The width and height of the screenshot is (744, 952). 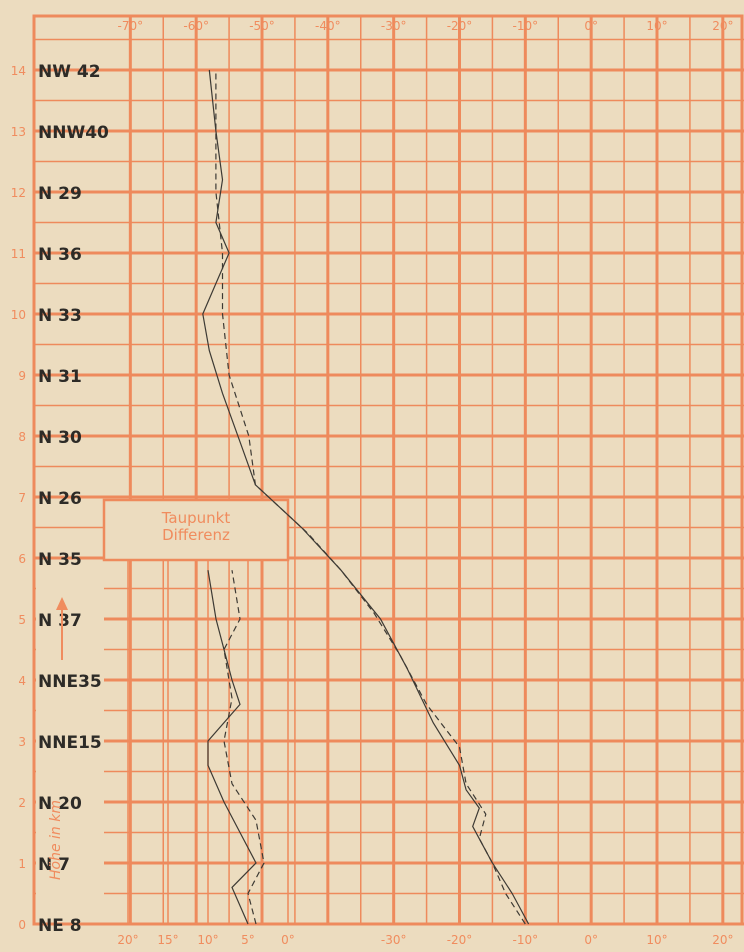 I want to click on top-temperature-tick-label: -20°, so click(x=460, y=26).